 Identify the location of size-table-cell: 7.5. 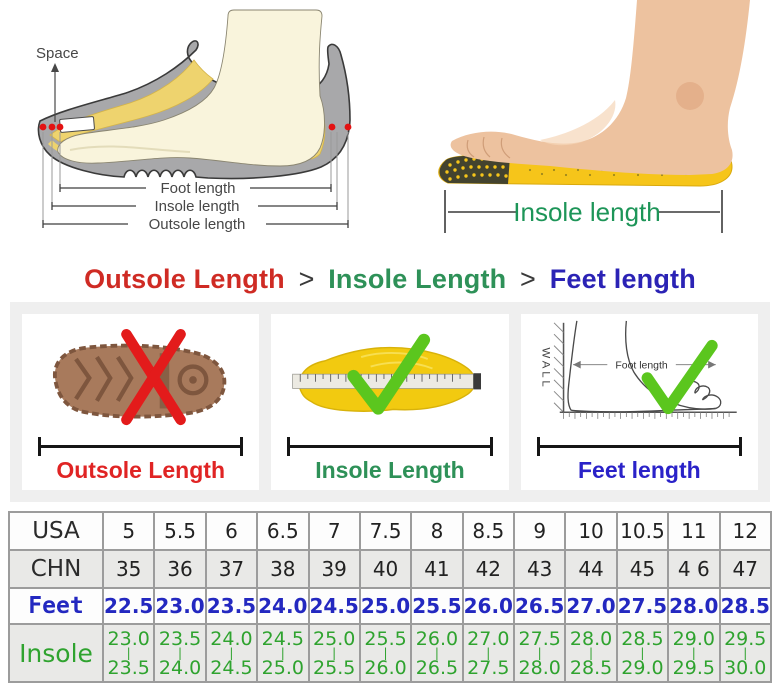
(385, 531).